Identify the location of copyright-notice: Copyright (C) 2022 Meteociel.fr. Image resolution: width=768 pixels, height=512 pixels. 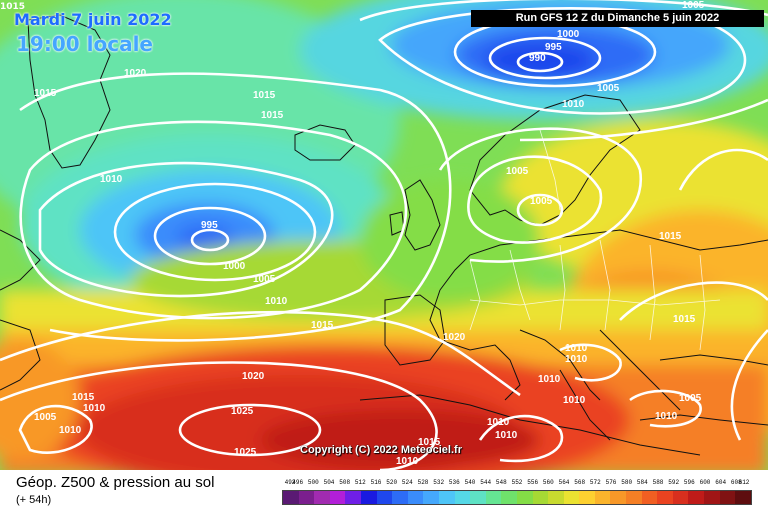
(381, 450).